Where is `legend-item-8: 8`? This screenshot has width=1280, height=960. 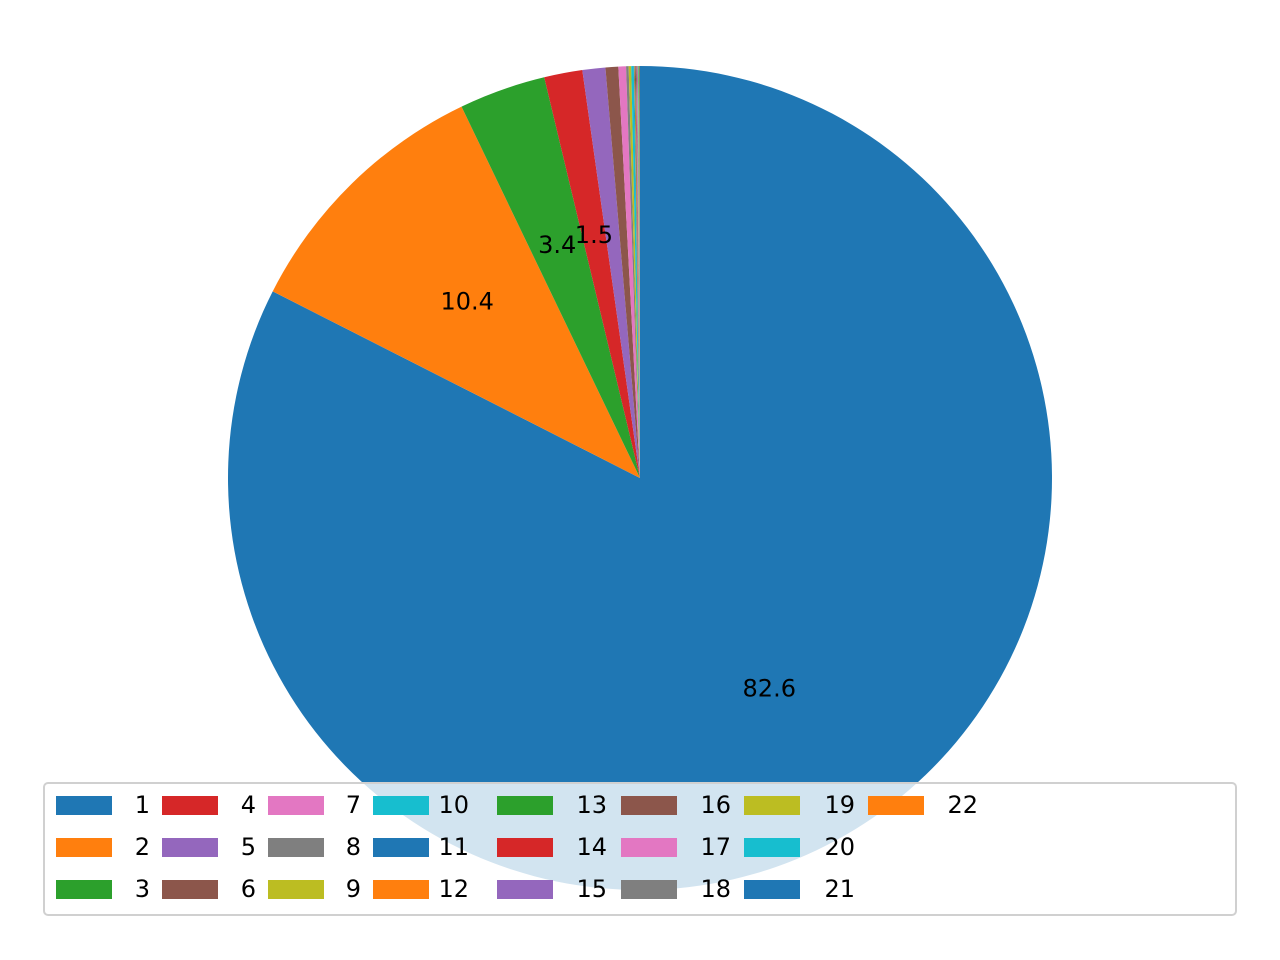 legend-item-8: 8 is located at coordinates (314, 847).